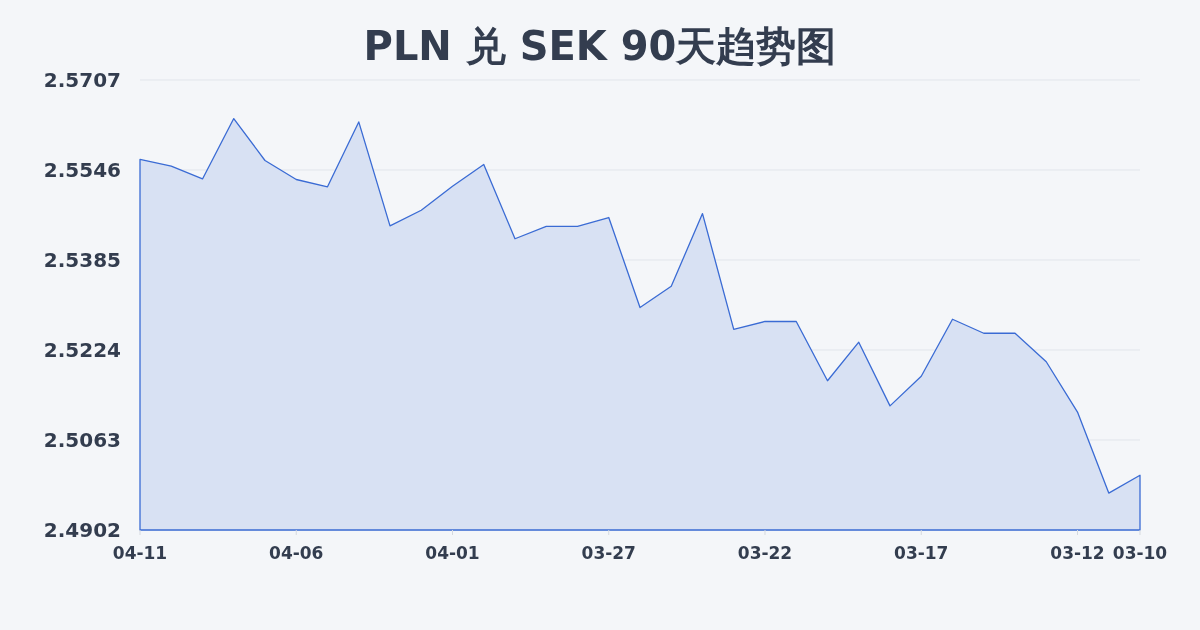  What do you see at coordinates (452, 553) in the screenshot?
I see `x-tick-label: 04-01` at bounding box center [452, 553].